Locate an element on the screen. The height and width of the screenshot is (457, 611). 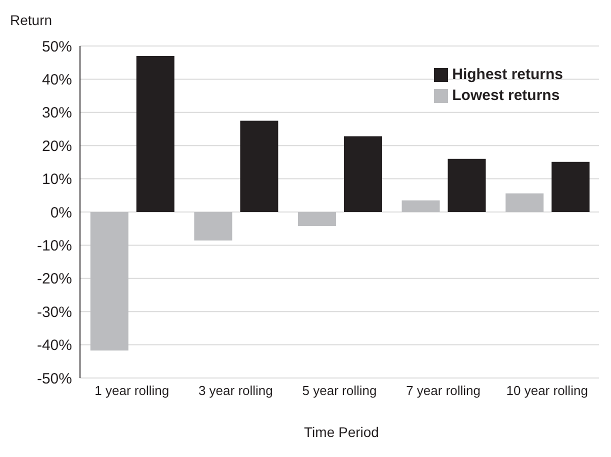
x-tick-label: 10 year rolling is located at coordinates (547, 390).